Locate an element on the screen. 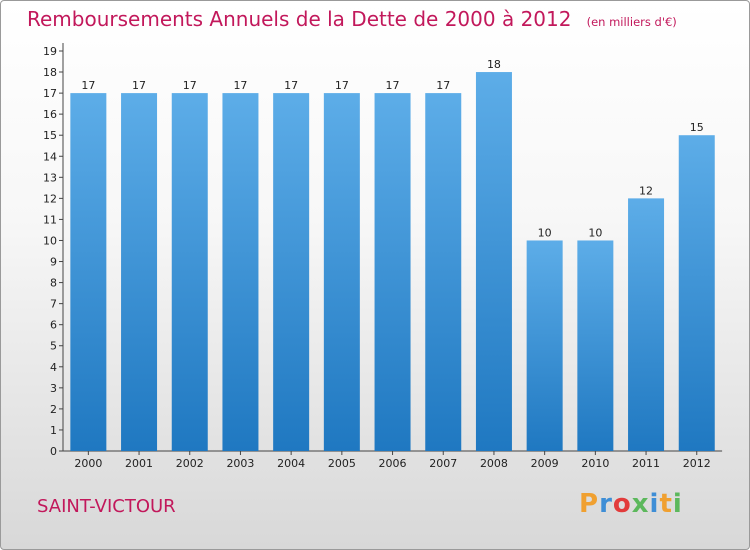  y-tick-label: 19 is located at coordinates (50, 51).